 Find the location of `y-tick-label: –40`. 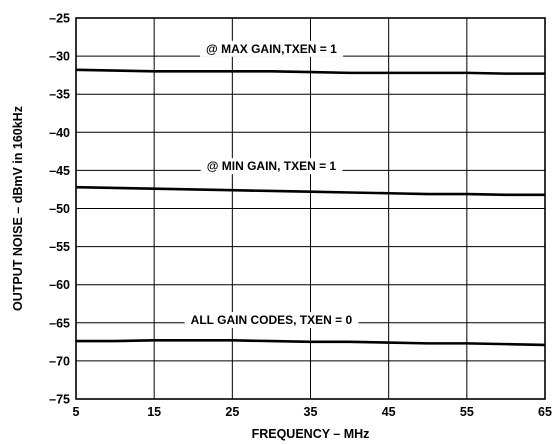

y-tick-label: –40 is located at coordinates (59, 133).